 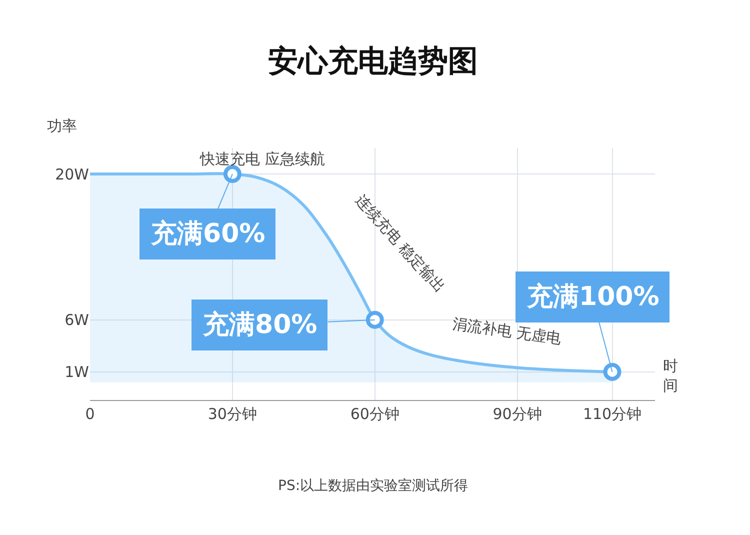 What do you see at coordinates (208, 234) in the screenshot?
I see `annotation: 充满60%` at bounding box center [208, 234].